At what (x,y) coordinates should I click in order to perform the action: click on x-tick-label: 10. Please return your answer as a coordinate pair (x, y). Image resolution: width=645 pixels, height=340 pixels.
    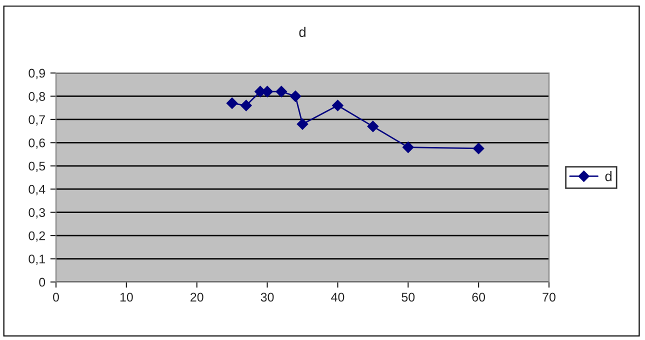
    Looking at the image, I should click on (126, 297).